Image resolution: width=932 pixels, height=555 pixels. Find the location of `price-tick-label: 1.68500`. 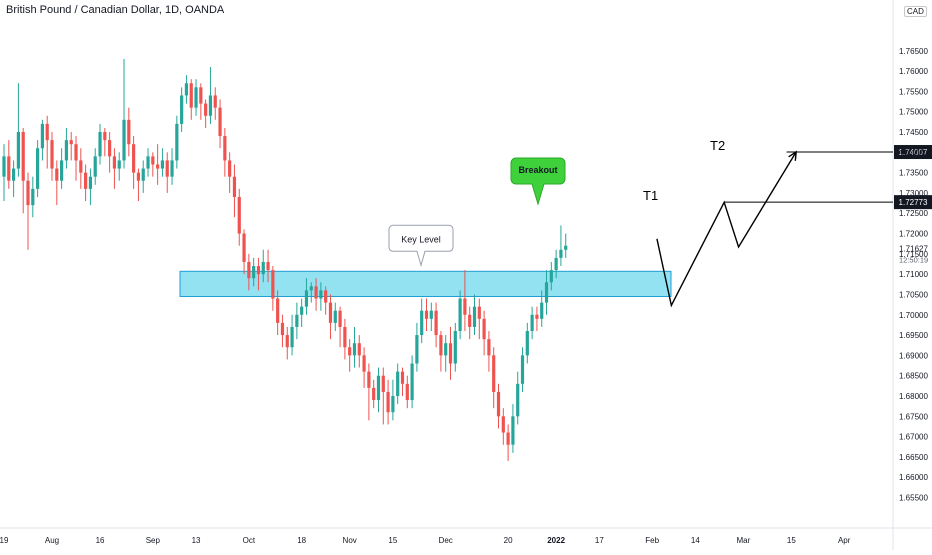

price-tick-label: 1.68500 is located at coordinates (913, 376).